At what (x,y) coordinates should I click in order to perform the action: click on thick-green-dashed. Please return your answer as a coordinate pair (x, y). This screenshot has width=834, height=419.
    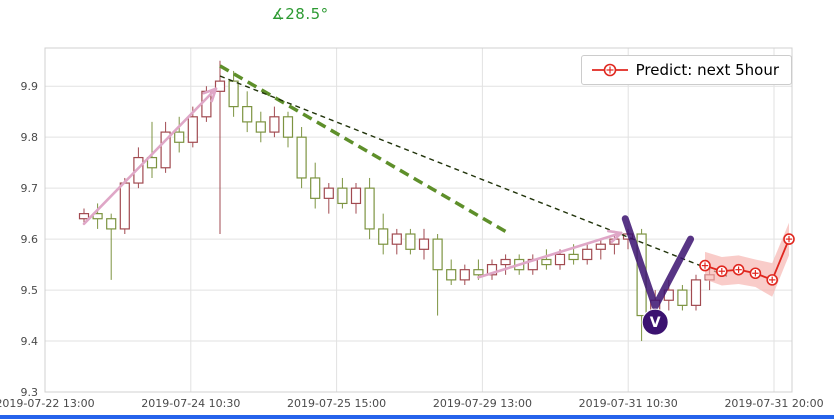
    Looking at the image, I should click on (363, 148).